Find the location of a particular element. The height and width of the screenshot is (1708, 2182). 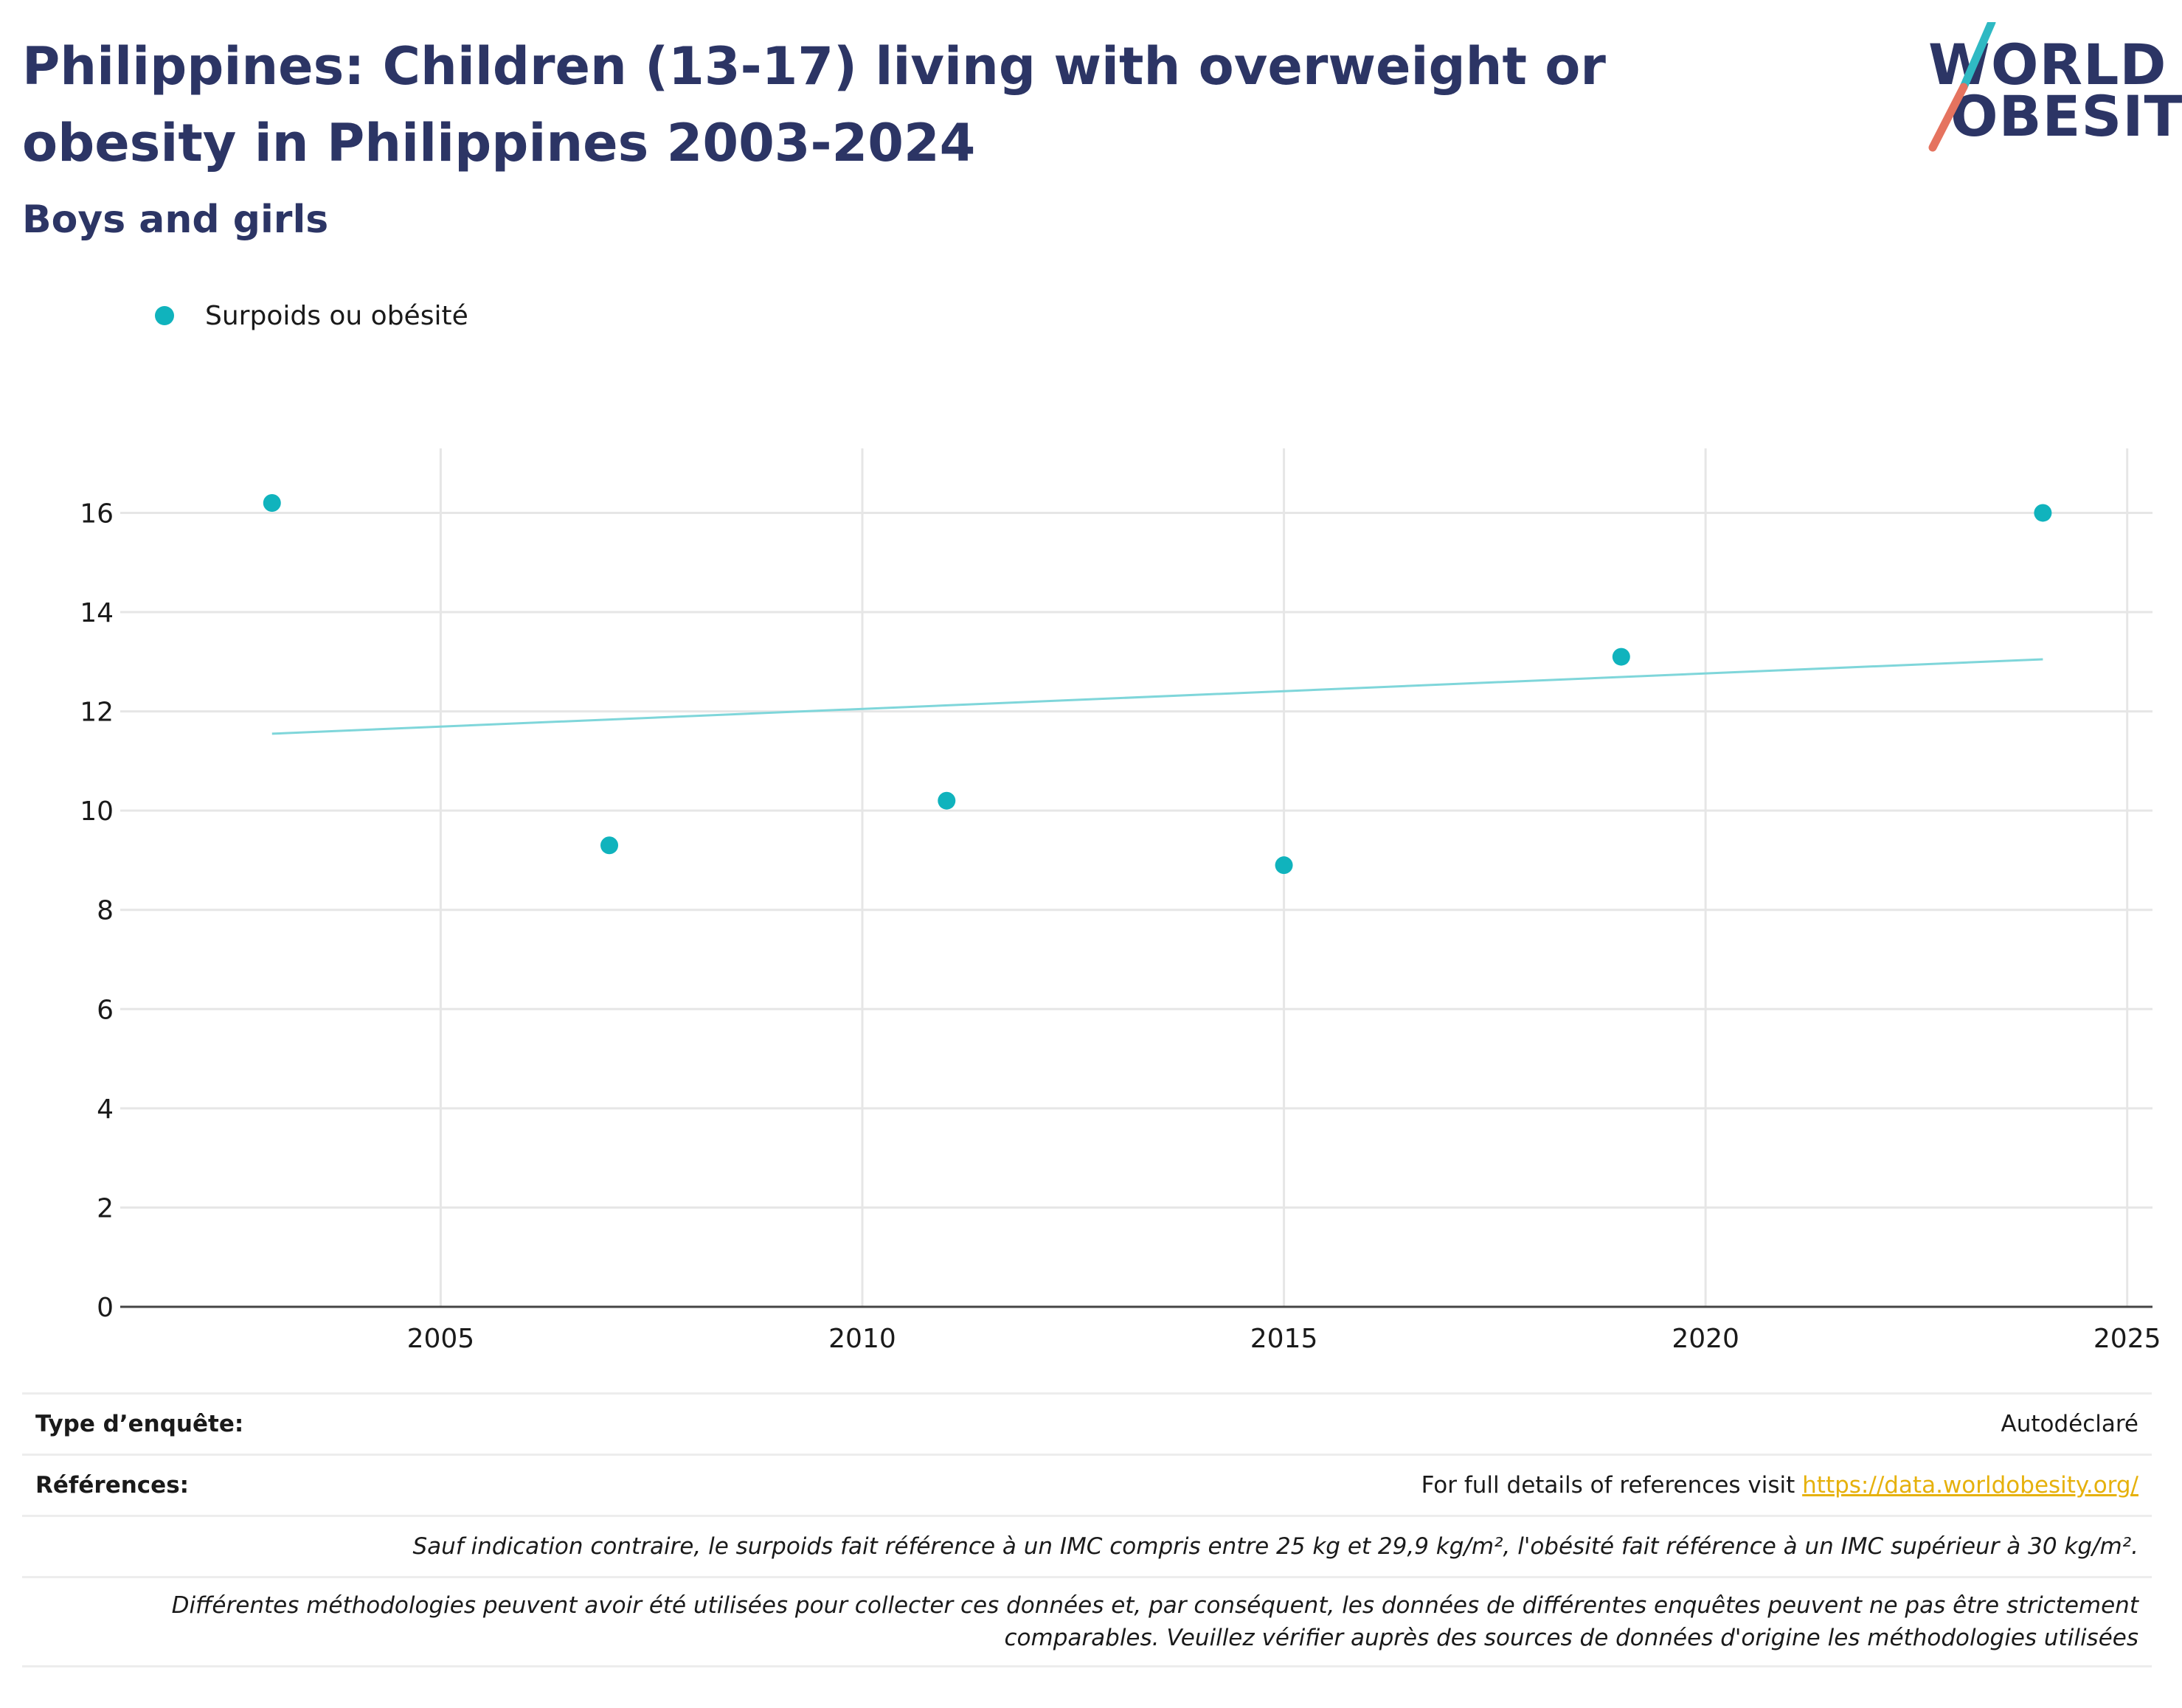

y-tick-label: 6 is located at coordinates (105, 1010).